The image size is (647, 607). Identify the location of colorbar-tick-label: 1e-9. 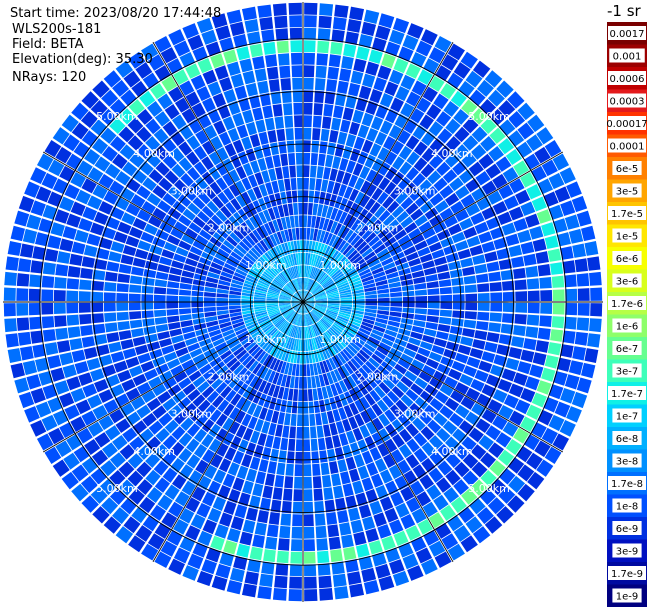
(627, 597).